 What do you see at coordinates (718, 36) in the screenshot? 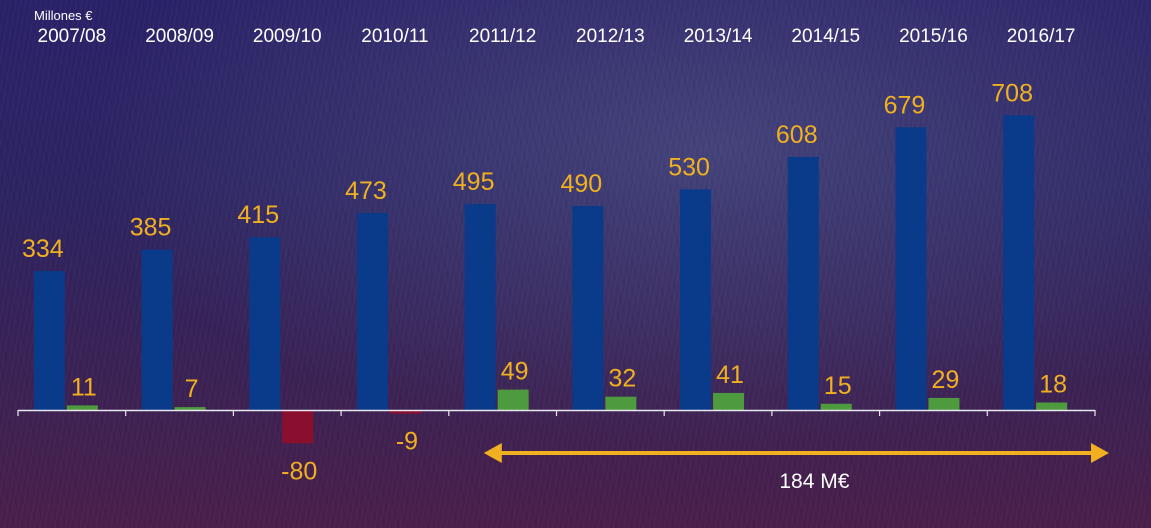
I see `category-label: 2013/14` at bounding box center [718, 36].